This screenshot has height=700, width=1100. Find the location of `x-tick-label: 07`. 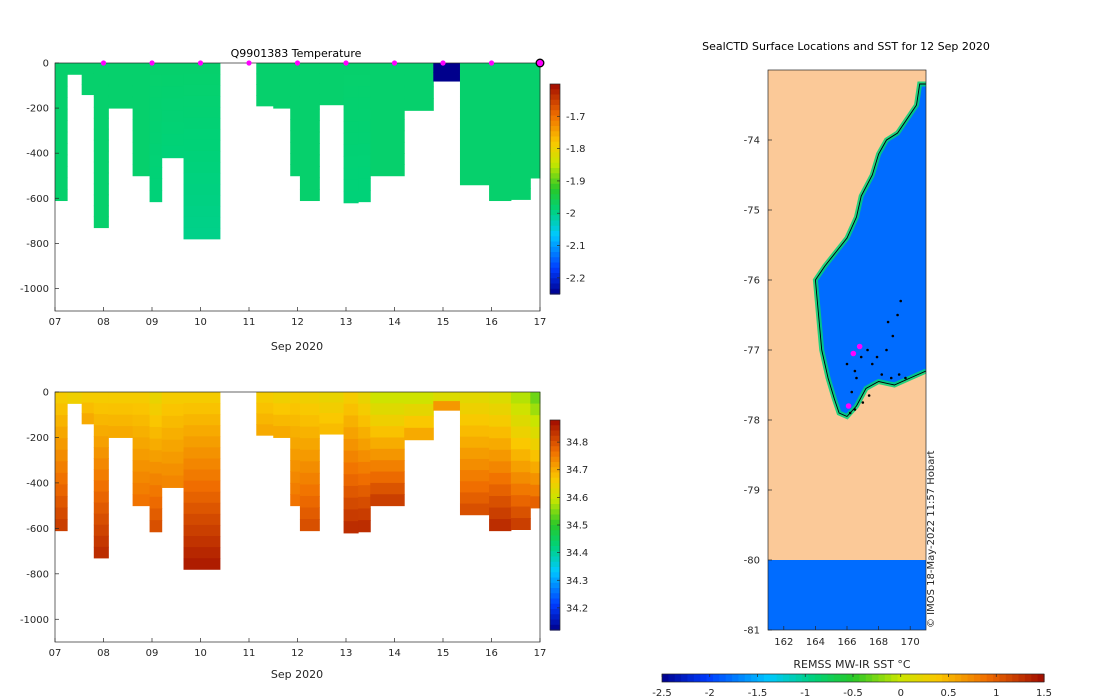

x-tick-label: 07 is located at coordinates (55, 653).